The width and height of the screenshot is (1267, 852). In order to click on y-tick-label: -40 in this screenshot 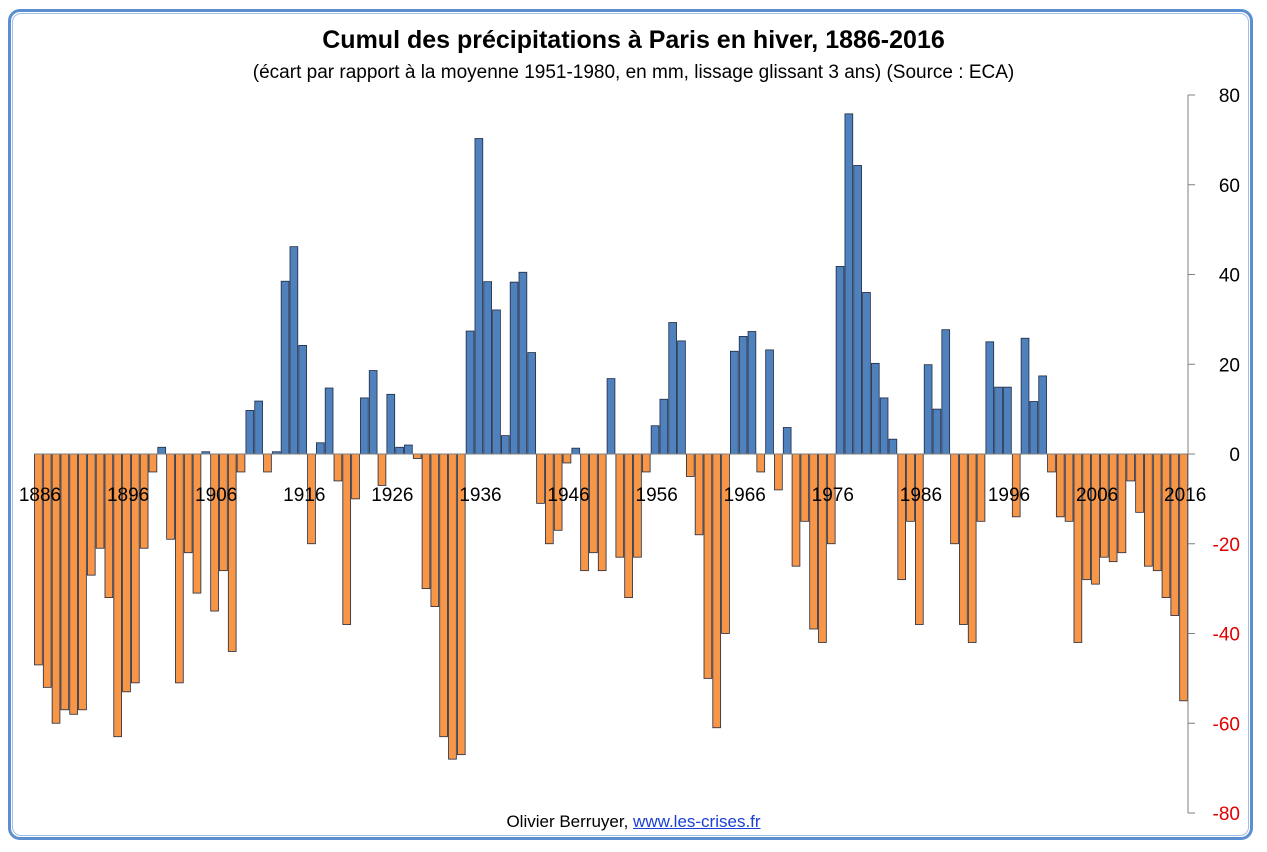, I will do `click(1226, 635)`.